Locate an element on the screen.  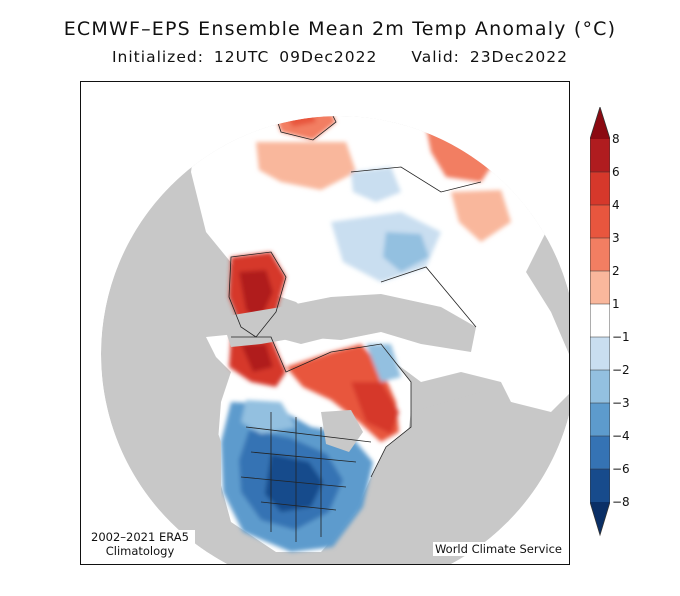
hudson-bay is located at coordinates (342, 431).